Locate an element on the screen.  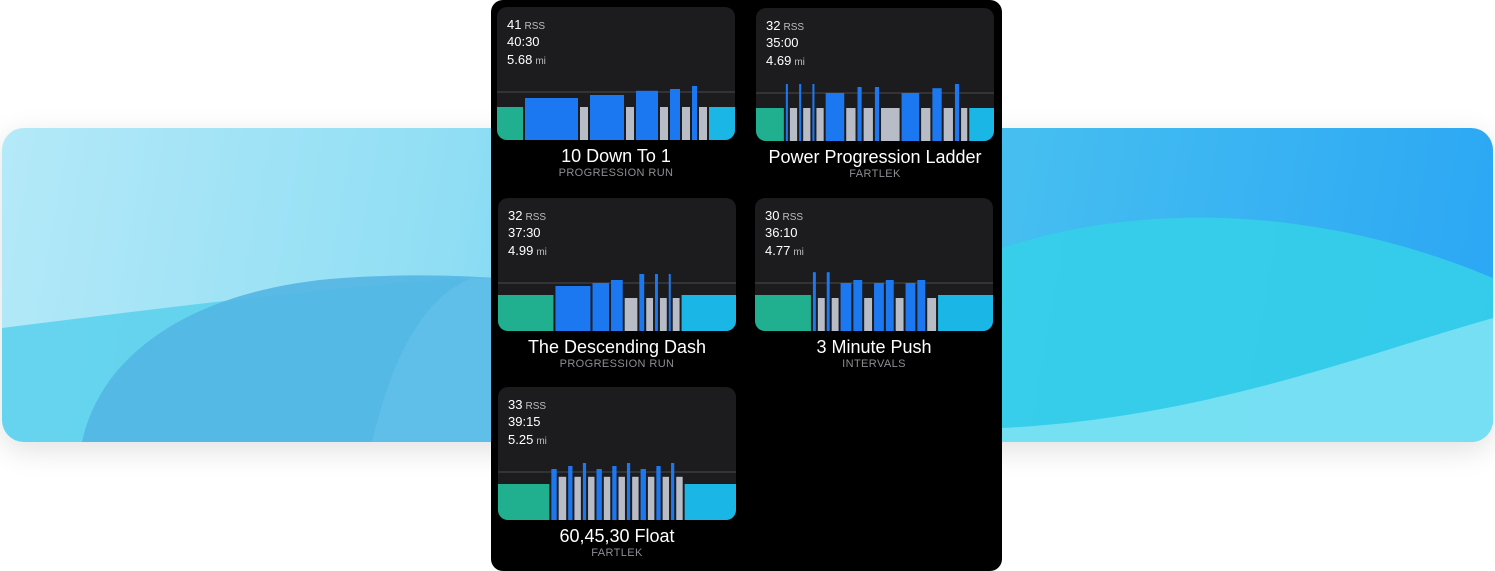
workout-title: 10 Down To 1 is located at coordinates (616, 156).